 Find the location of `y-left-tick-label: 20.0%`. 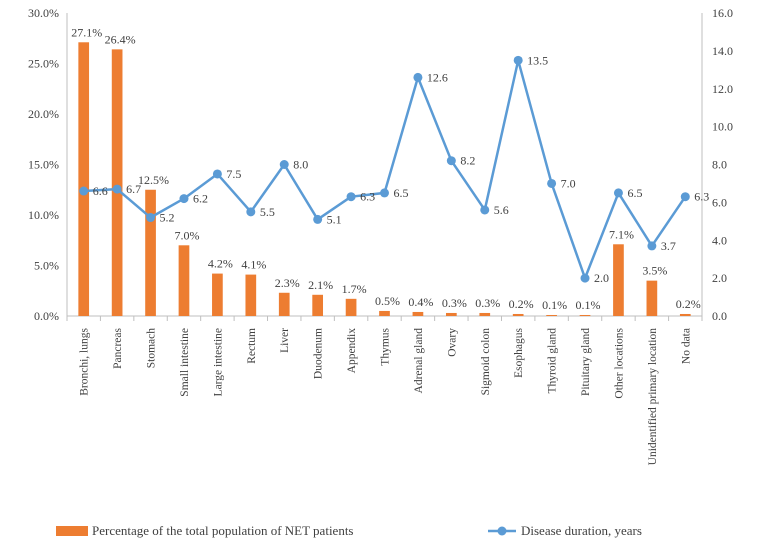

y-left-tick-label: 20.0% is located at coordinates (43, 114).